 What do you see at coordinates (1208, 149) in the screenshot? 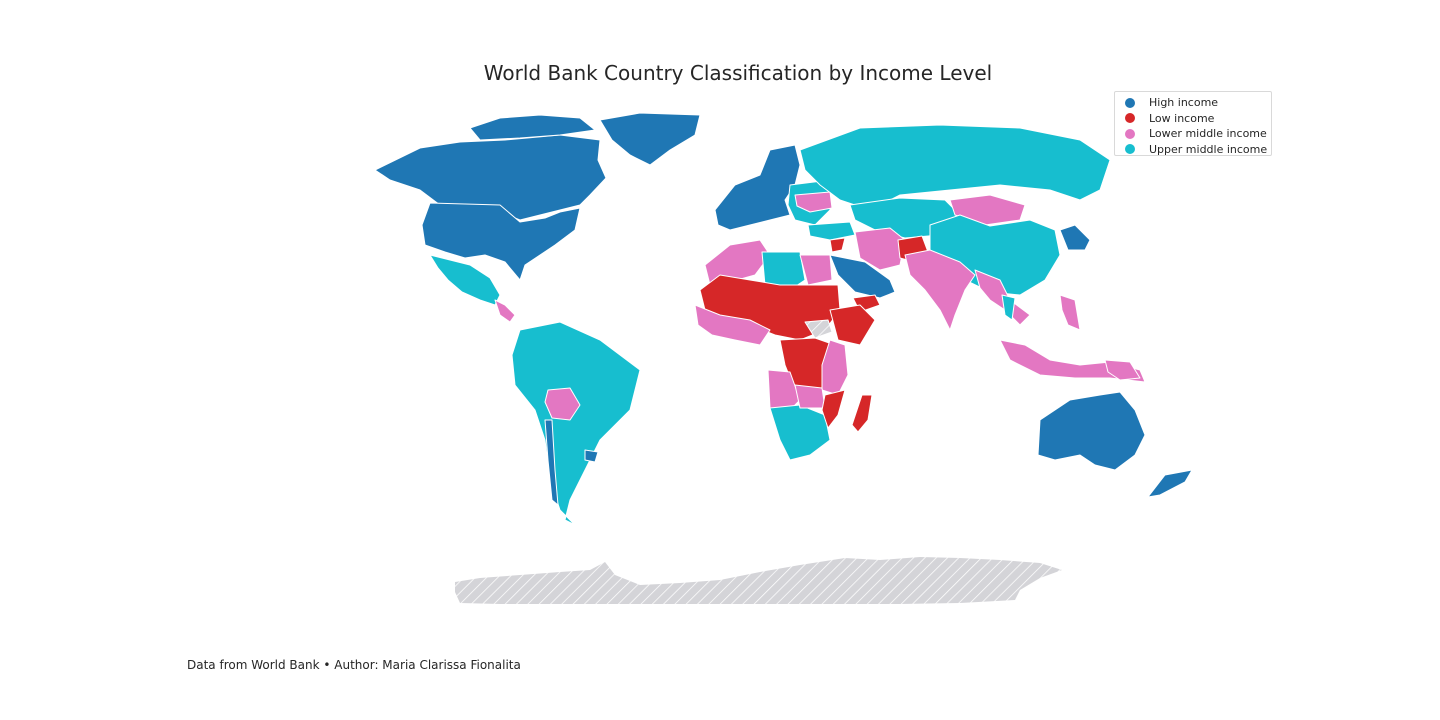
I see `legend-label: Upper middle income` at bounding box center [1208, 149].